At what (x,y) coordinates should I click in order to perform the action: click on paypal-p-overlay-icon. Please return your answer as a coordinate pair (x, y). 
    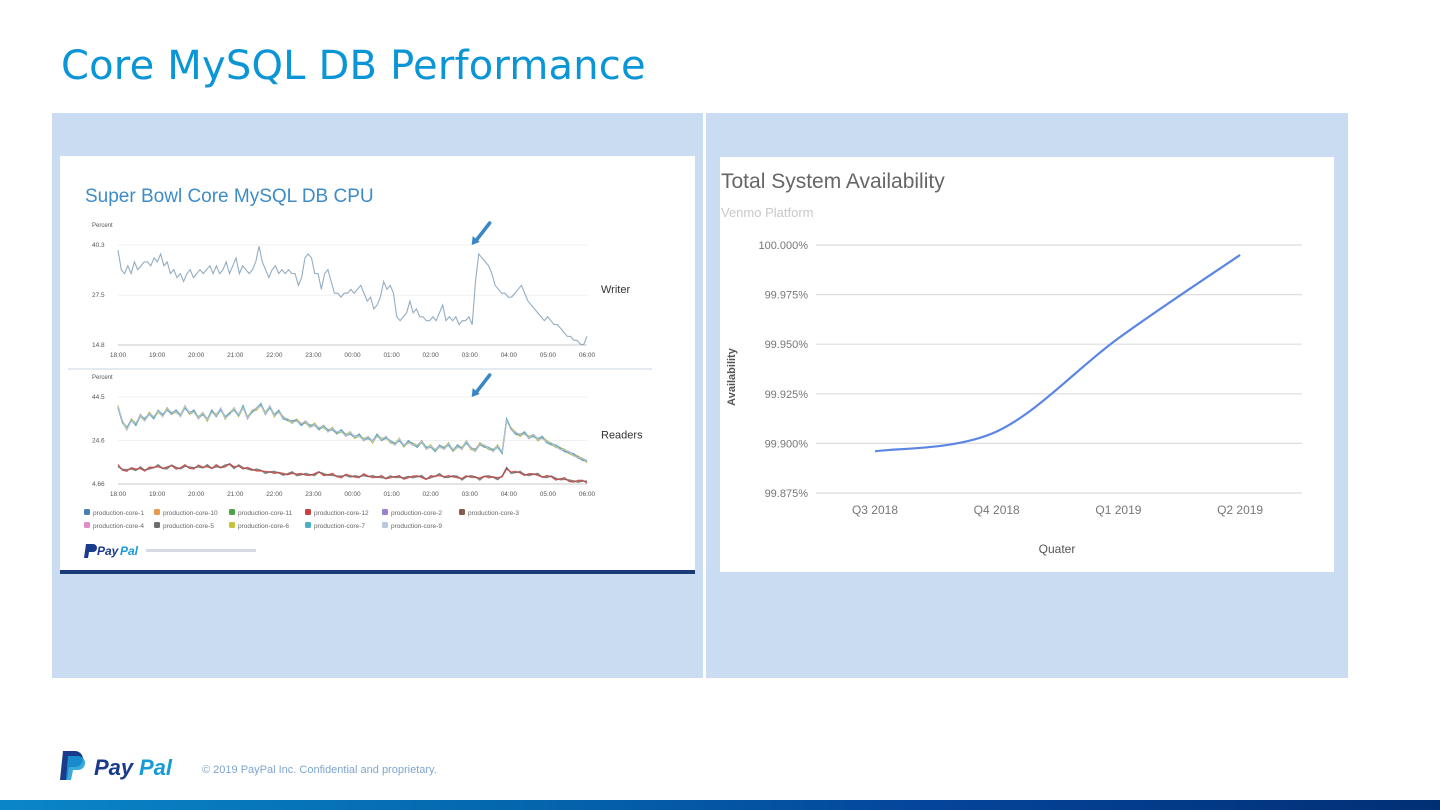
    Looking at the image, I should click on (75, 768).